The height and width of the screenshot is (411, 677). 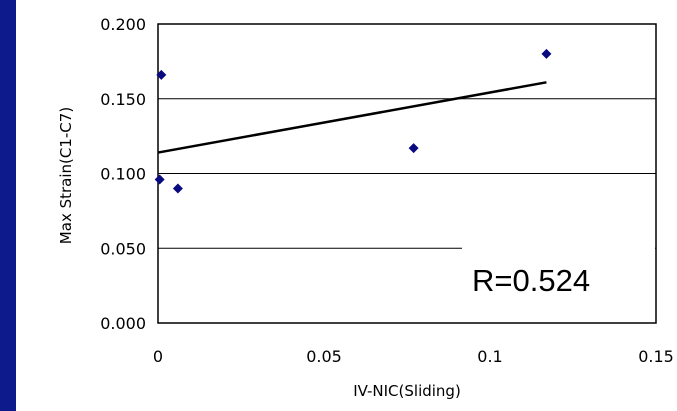 I want to click on x-tick-label: 0, so click(x=158, y=356).